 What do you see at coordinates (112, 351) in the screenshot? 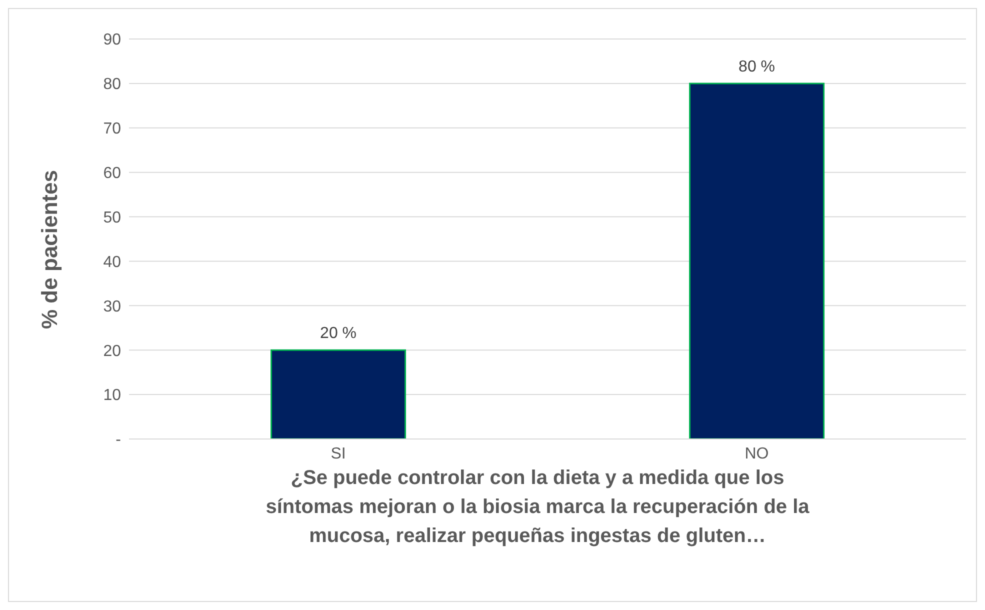
I see `y-tick-label: 20` at bounding box center [112, 351].